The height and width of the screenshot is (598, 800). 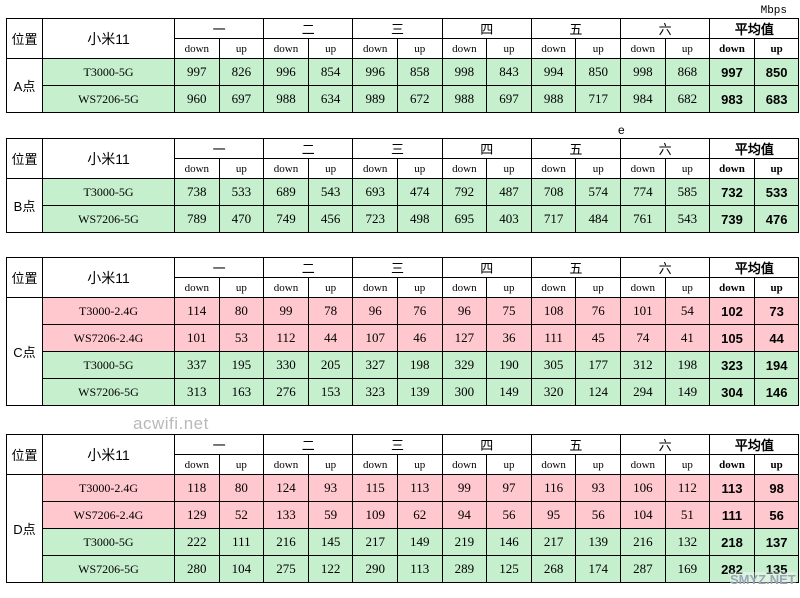 I want to click on speed-value: 78, so click(x=330, y=311).